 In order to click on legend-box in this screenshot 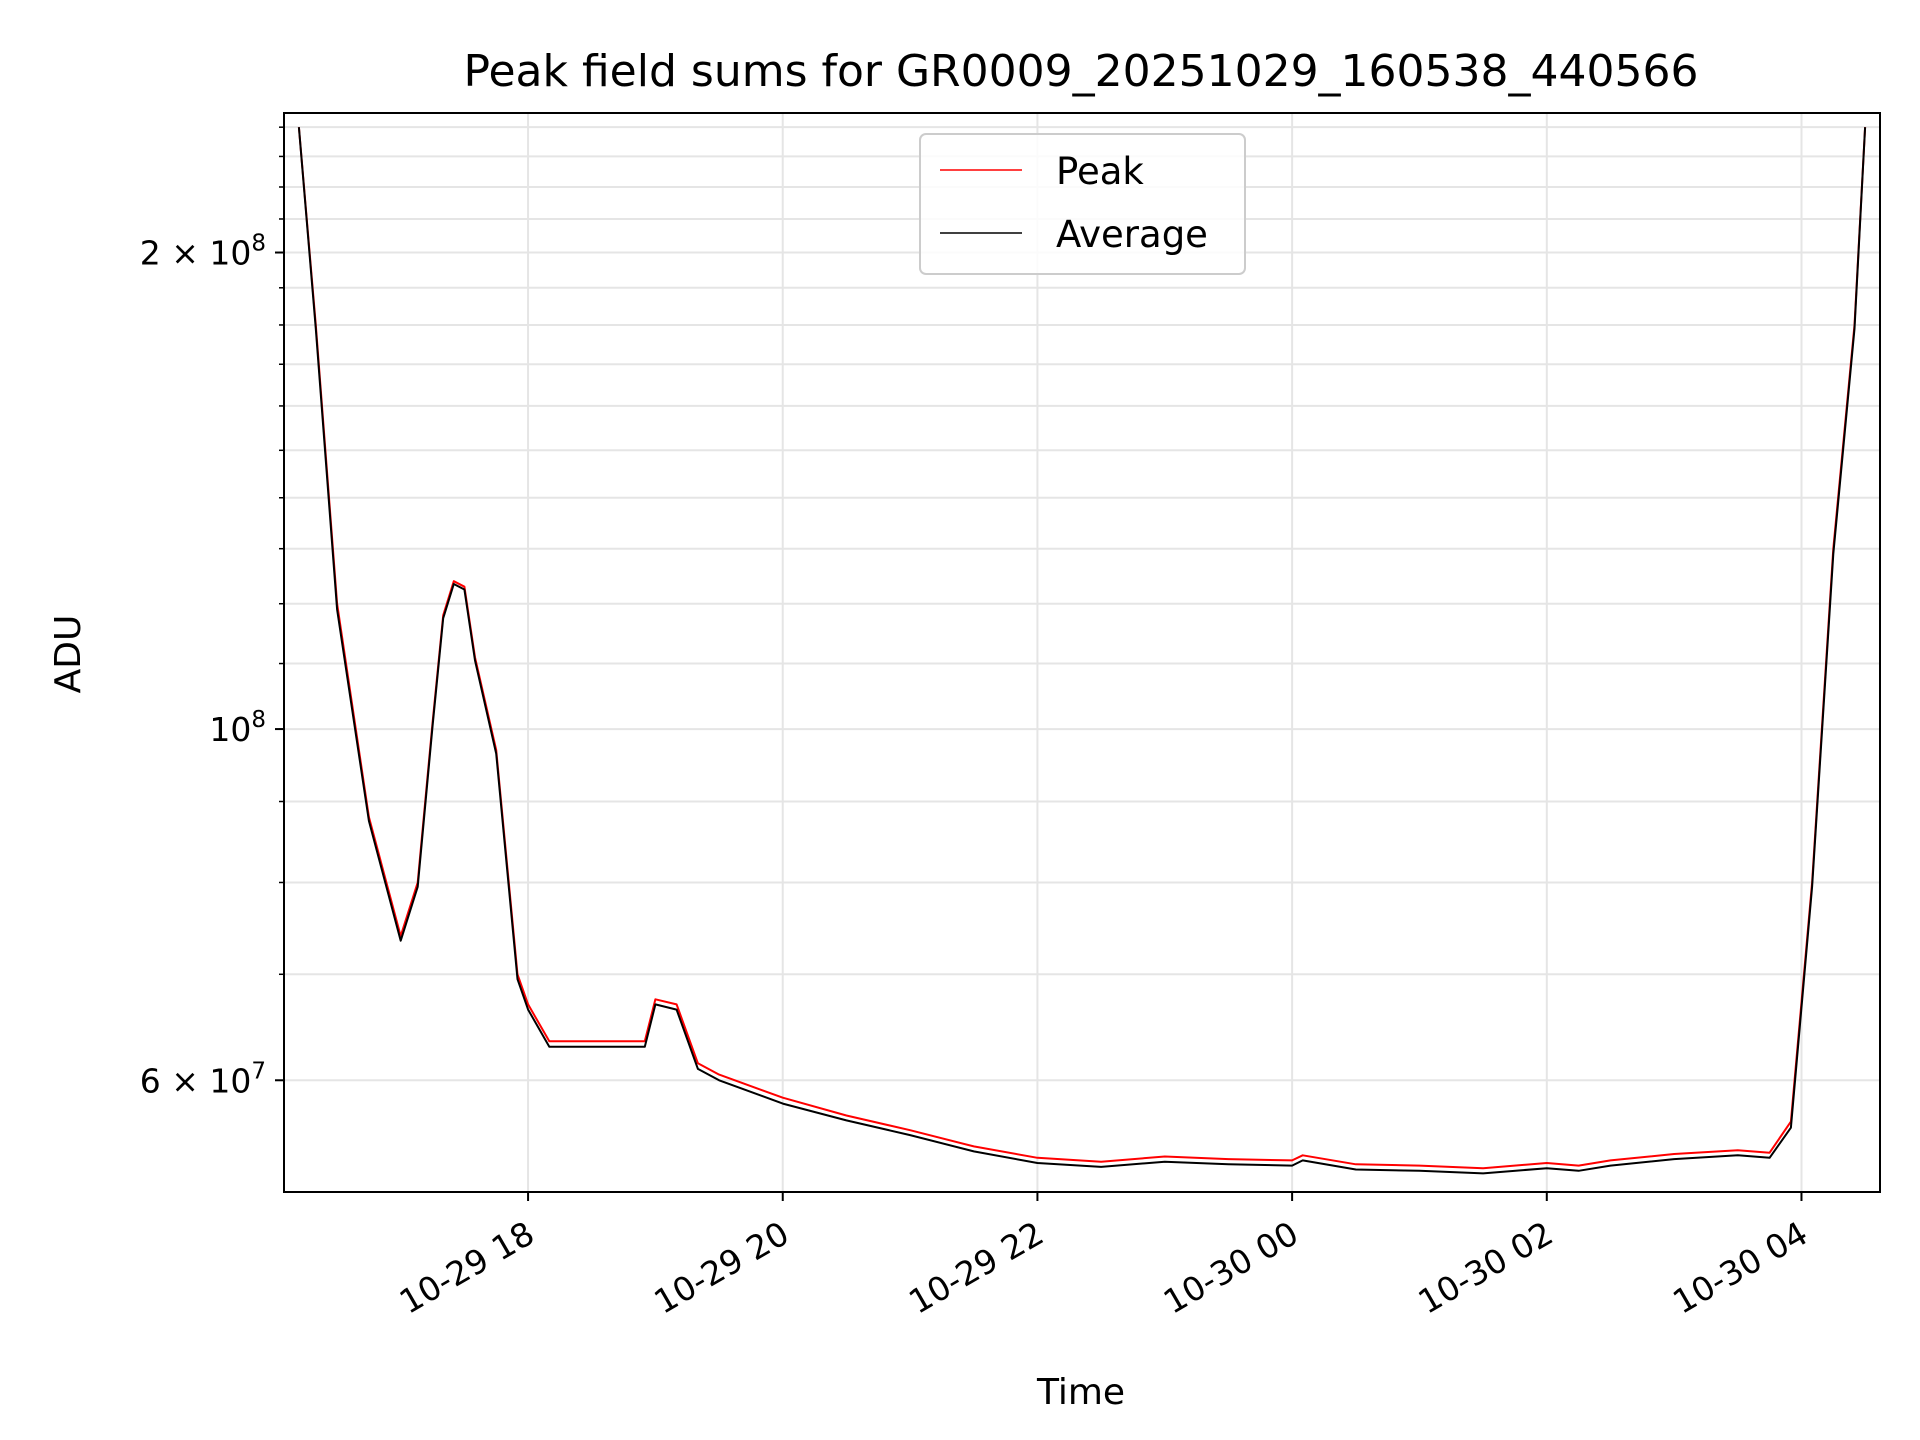, I will do `click(1082, 204)`.